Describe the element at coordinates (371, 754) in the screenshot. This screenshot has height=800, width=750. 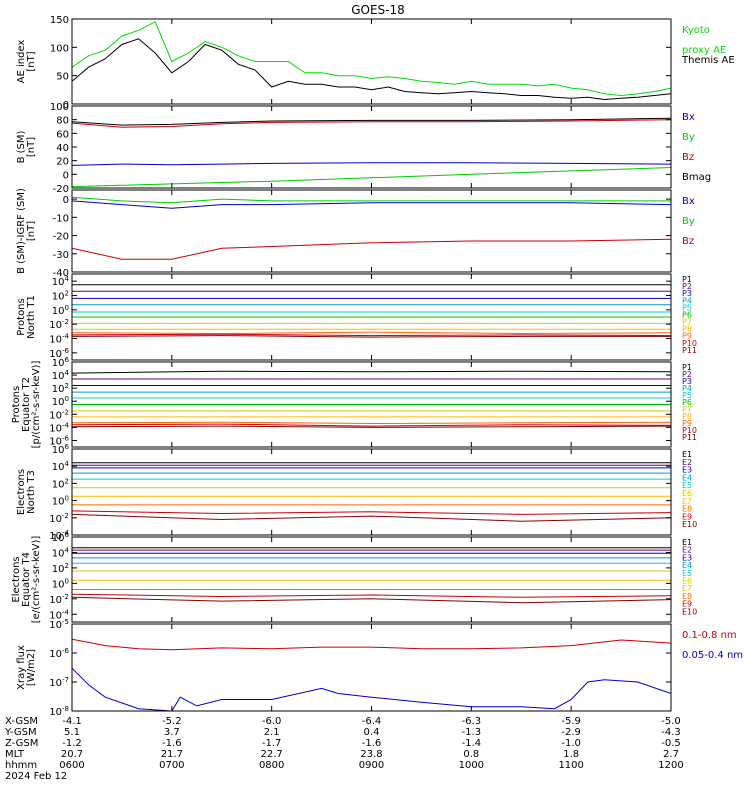
I see `ephemeris-value-mlt: 23.8` at that location.